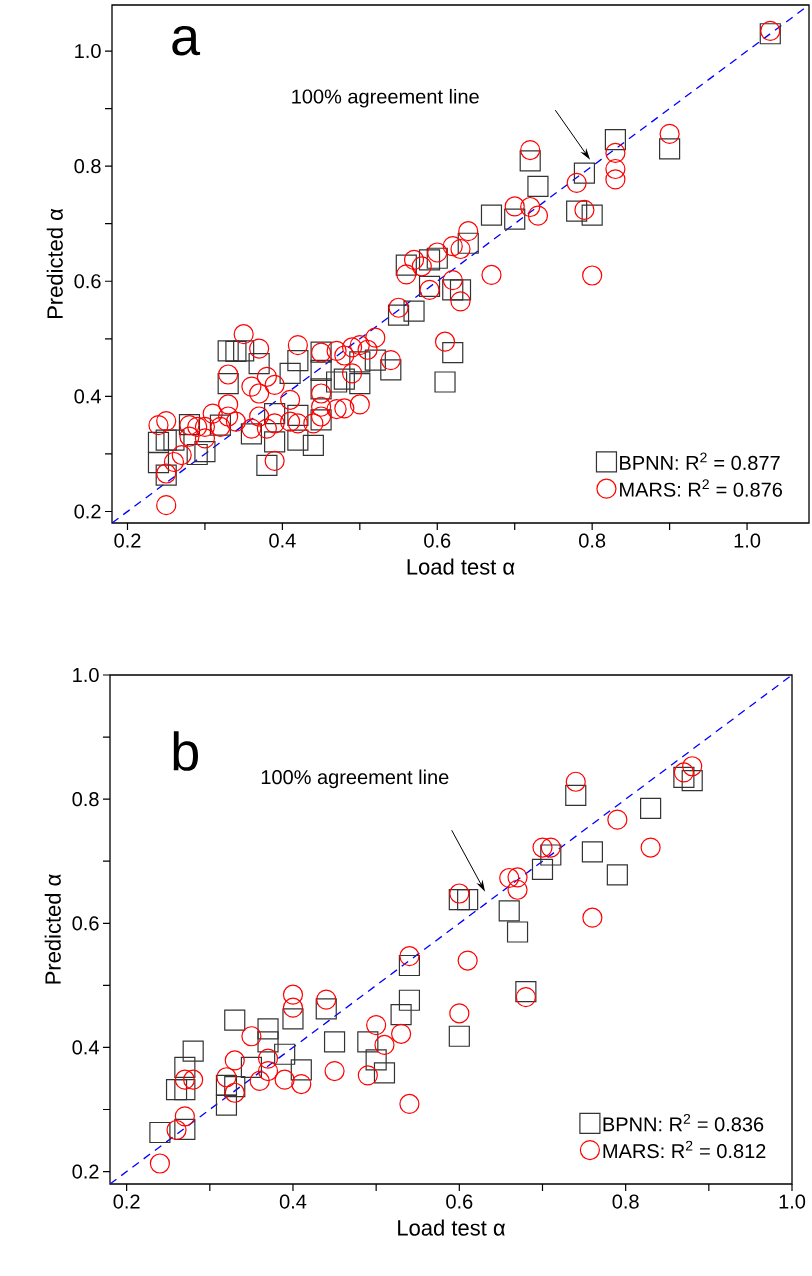  Describe the element at coordinates (683, 1122) in the screenshot. I see `legend-label: BPNN: R$^{2}$ = 0.836` at that location.